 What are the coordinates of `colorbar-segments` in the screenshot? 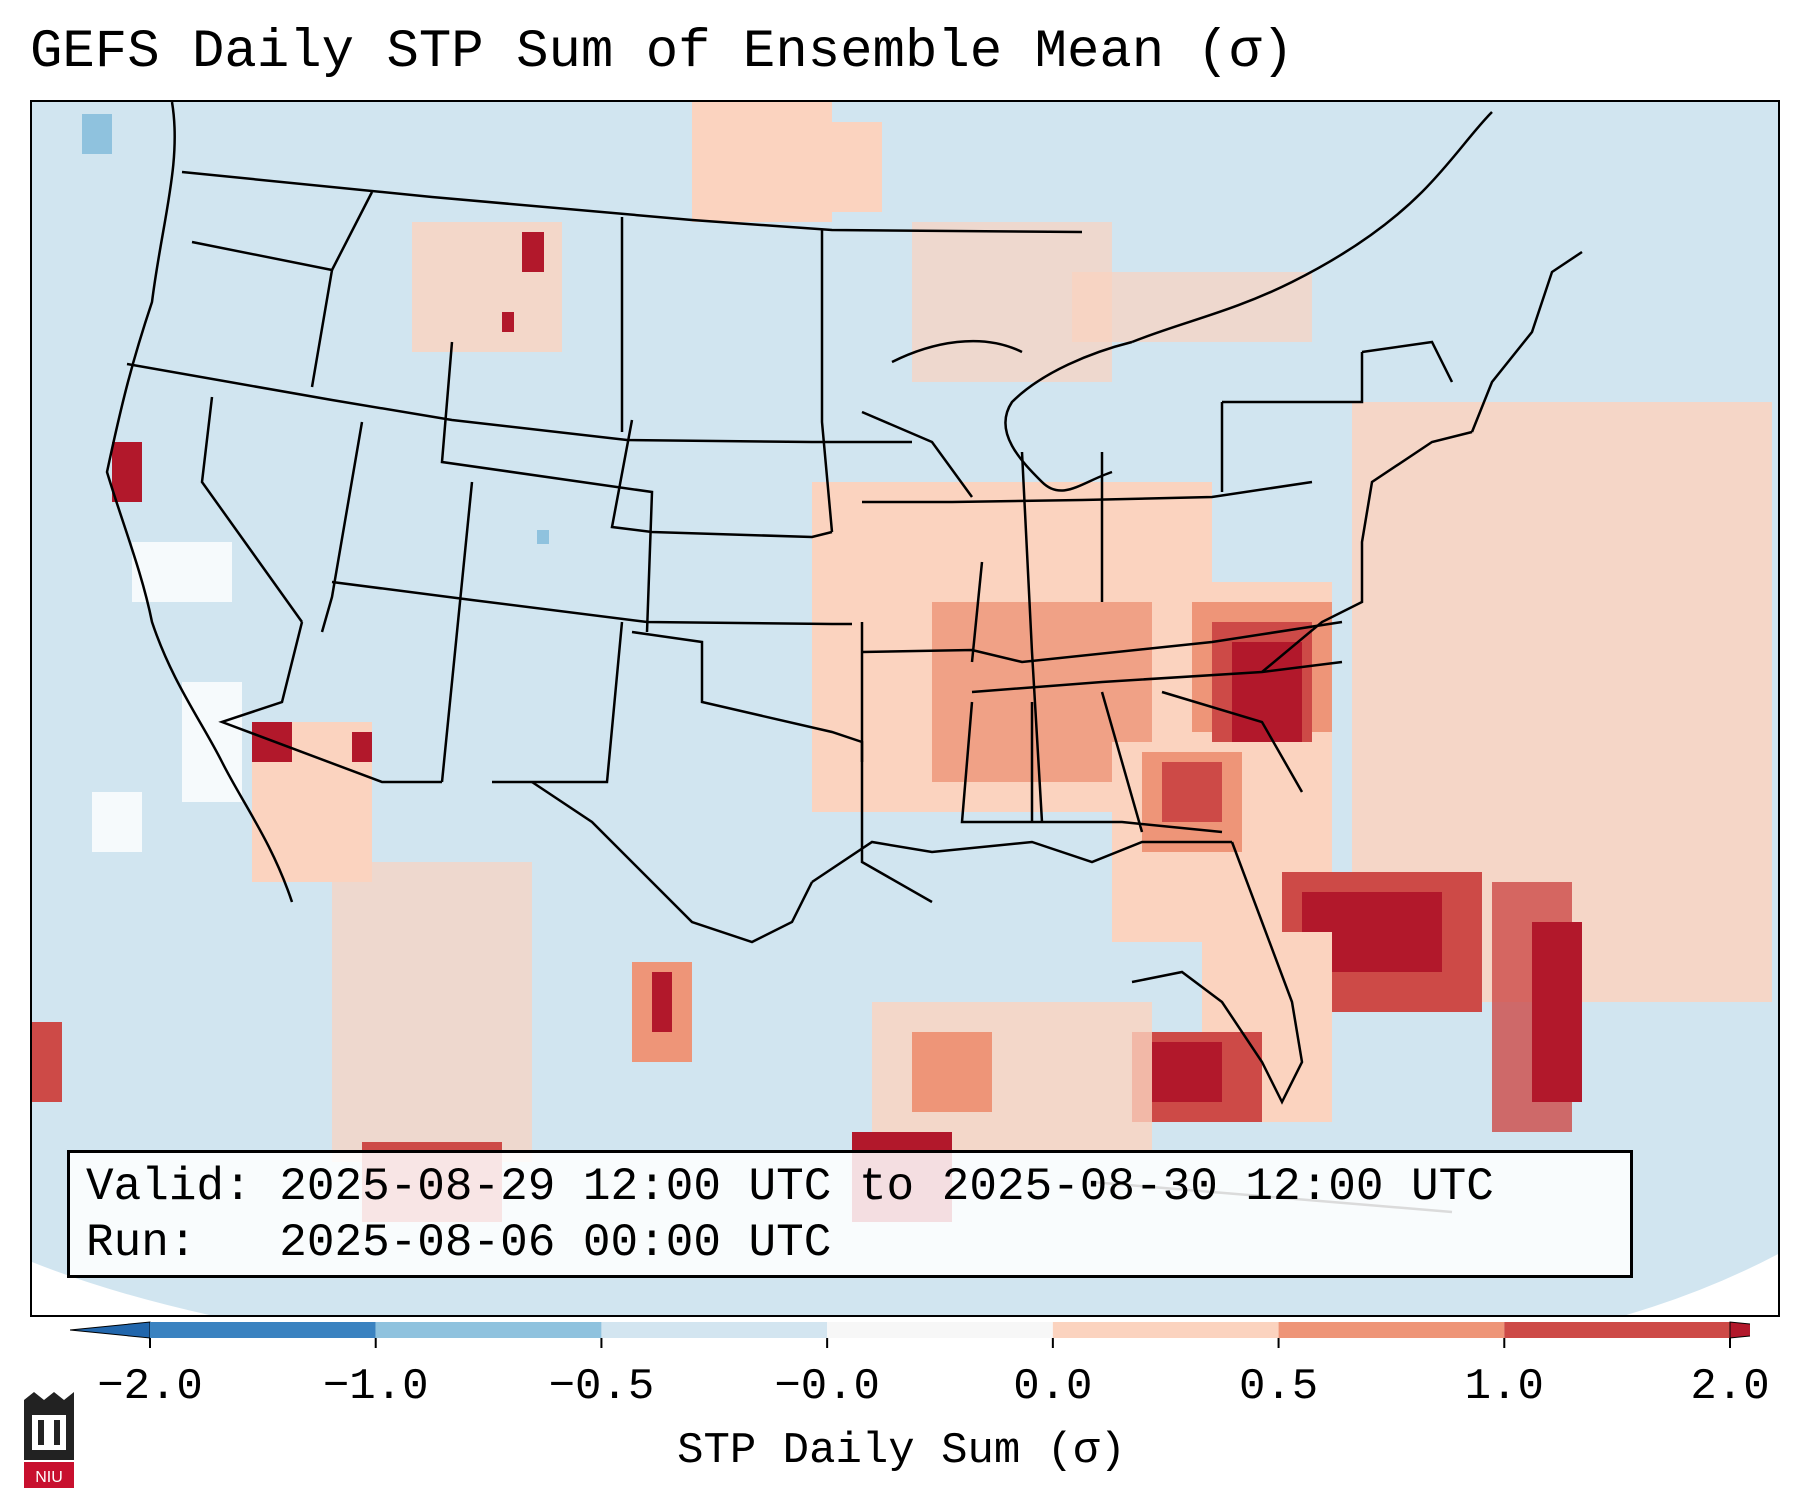 It's located at (940, 1330).